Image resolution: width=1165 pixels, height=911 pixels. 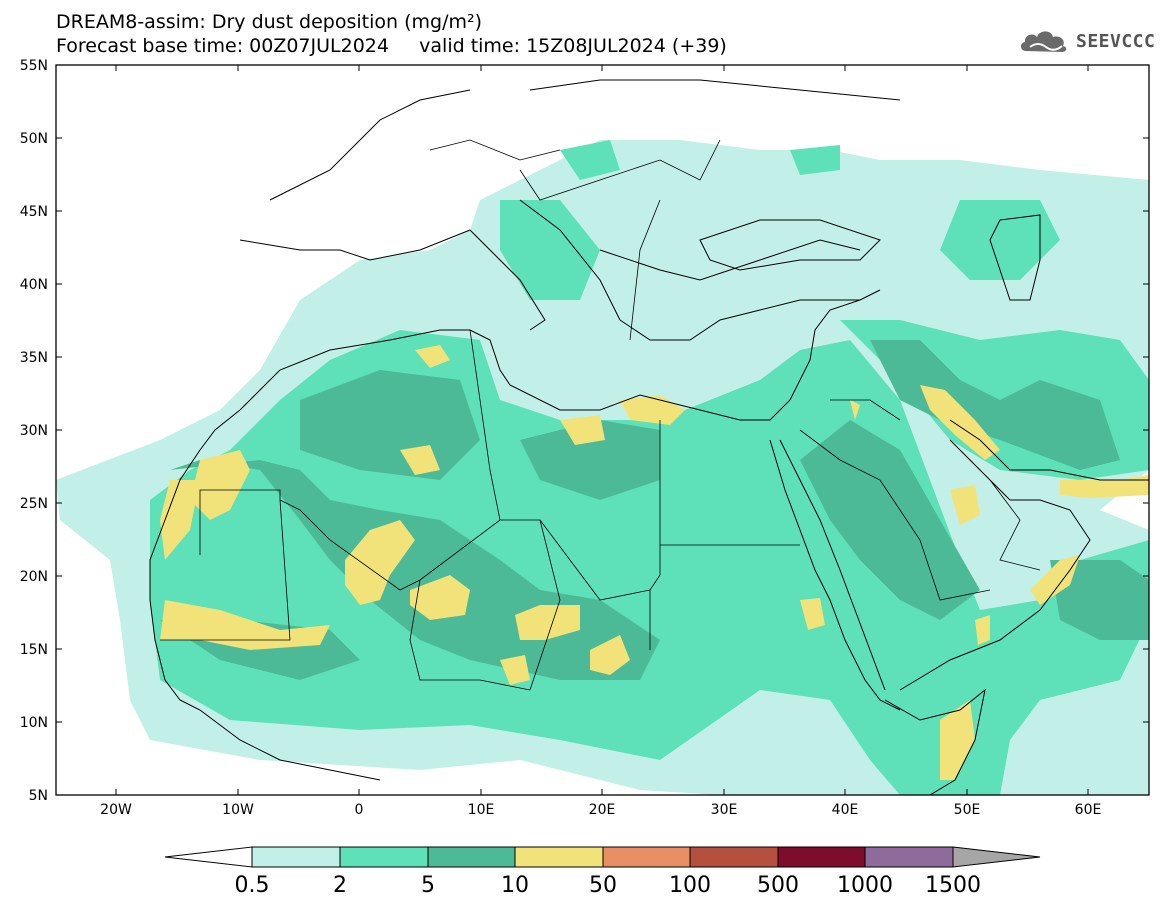 What do you see at coordinates (481, 810) in the screenshot?
I see `lon-label: 10E` at bounding box center [481, 810].